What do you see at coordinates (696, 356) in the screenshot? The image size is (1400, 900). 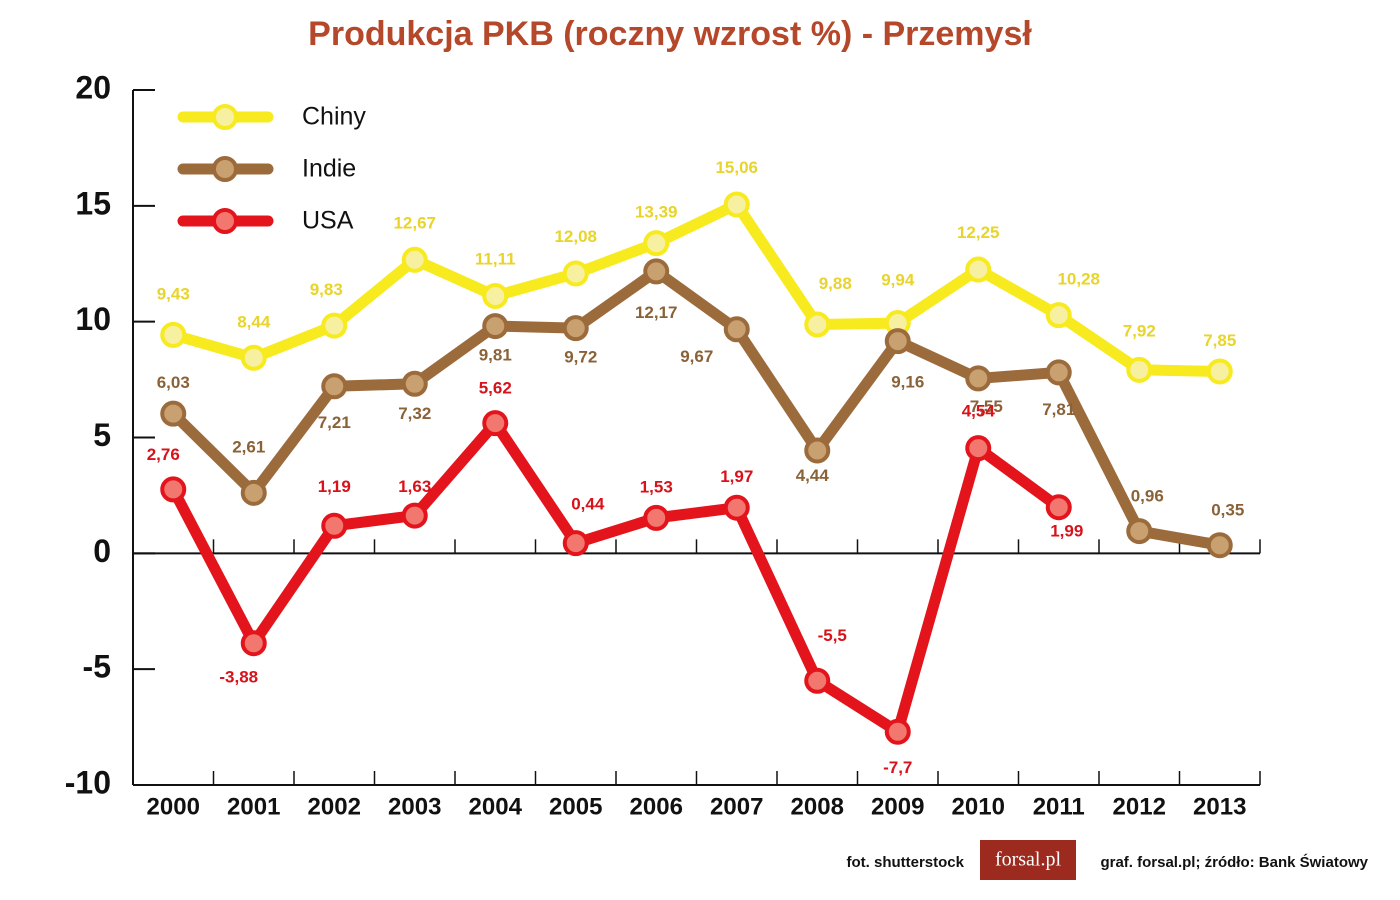 I see `value-label: 9,67` at bounding box center [696, 356].